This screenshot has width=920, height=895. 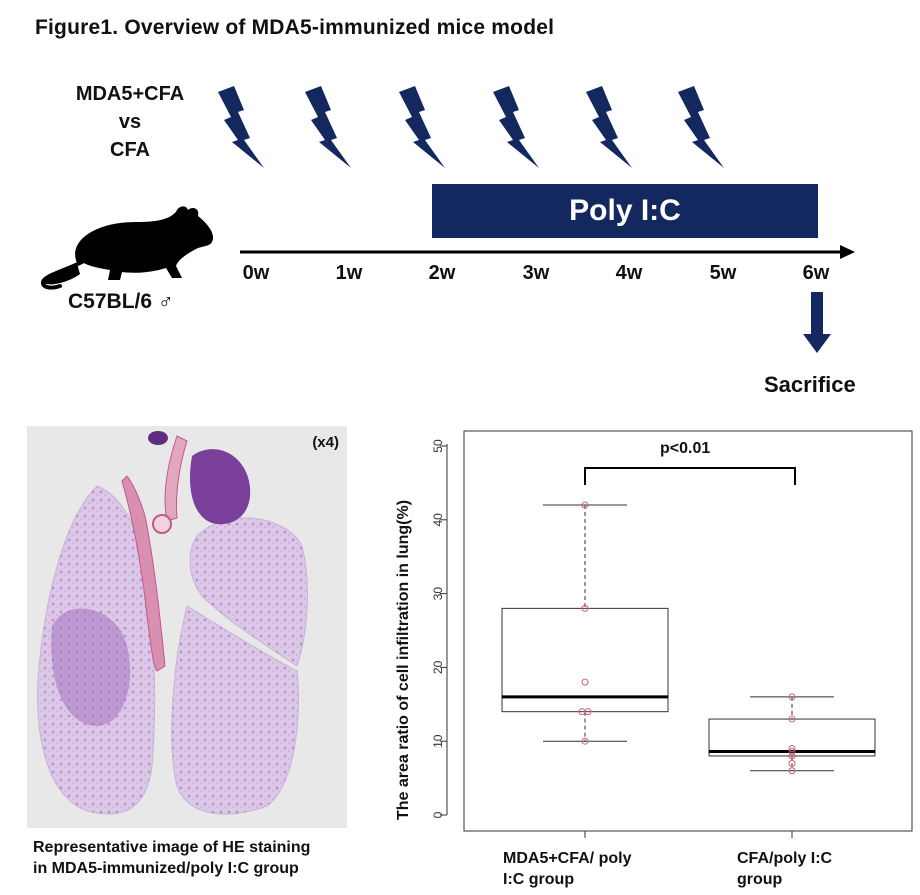 I want to click on week-label: 3w, so click(x=536, y=273).